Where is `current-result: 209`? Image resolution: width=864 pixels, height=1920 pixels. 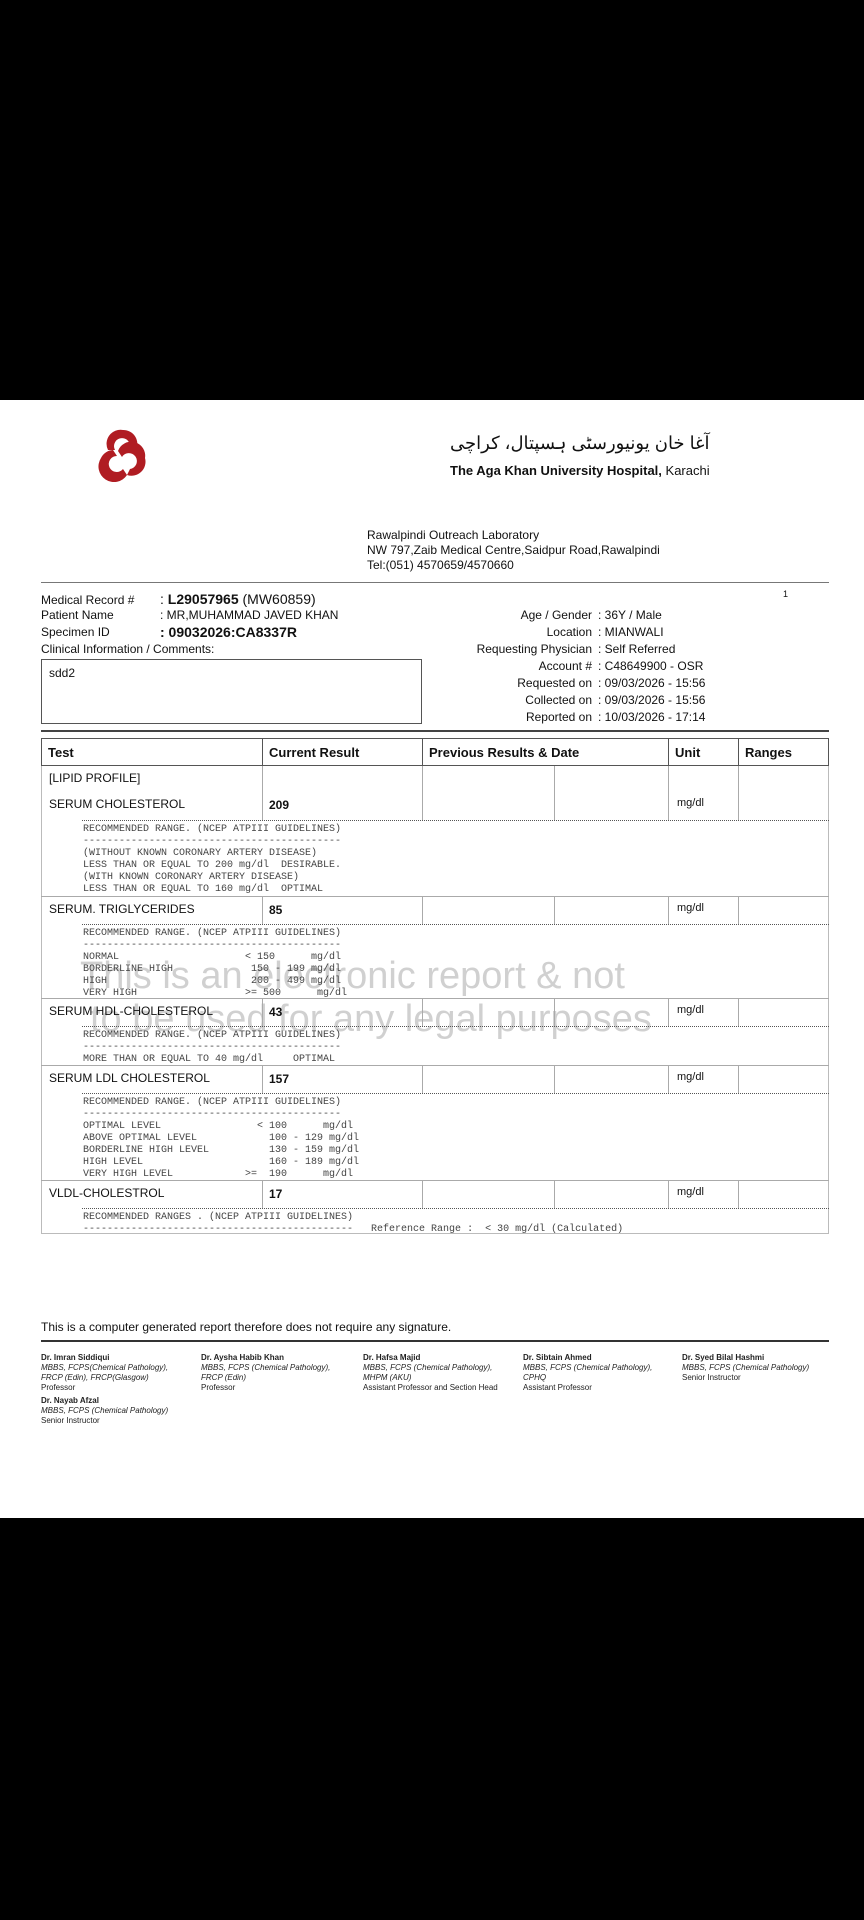 current-result: 209 is located at coordinates (279, 805).